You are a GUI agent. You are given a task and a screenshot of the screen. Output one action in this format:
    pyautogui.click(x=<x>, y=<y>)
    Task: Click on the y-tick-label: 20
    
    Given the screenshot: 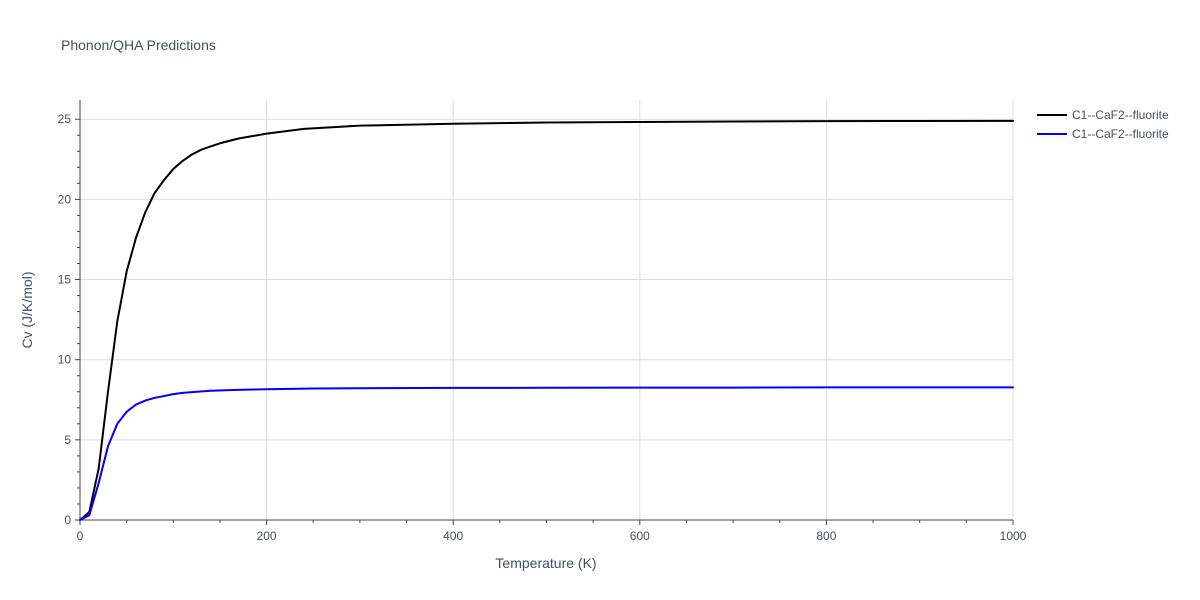 What is the action you would take?
    pyautogui.click(x=65, y=199)
    